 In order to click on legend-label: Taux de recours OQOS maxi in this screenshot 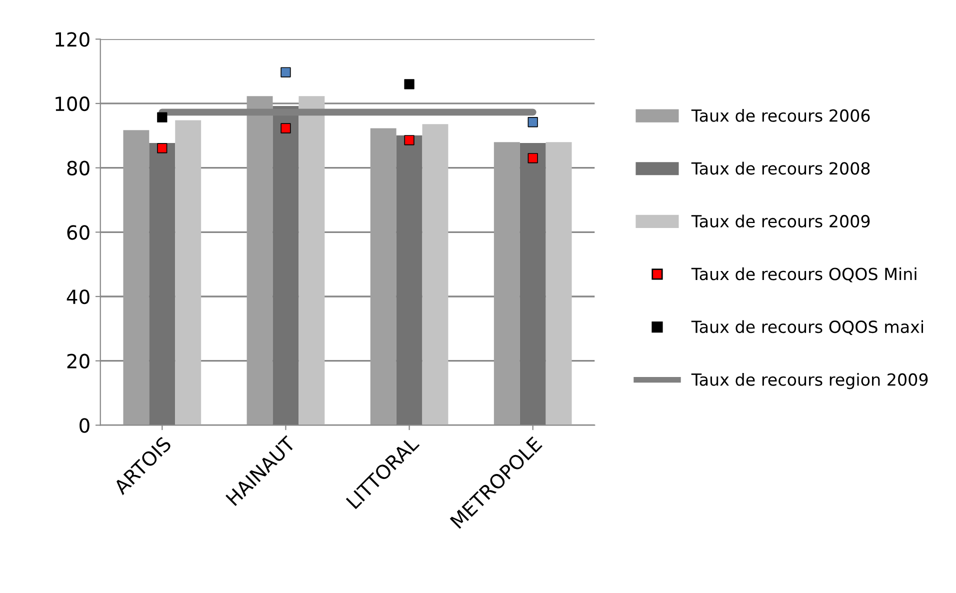, I will do `click(807, 328)`.